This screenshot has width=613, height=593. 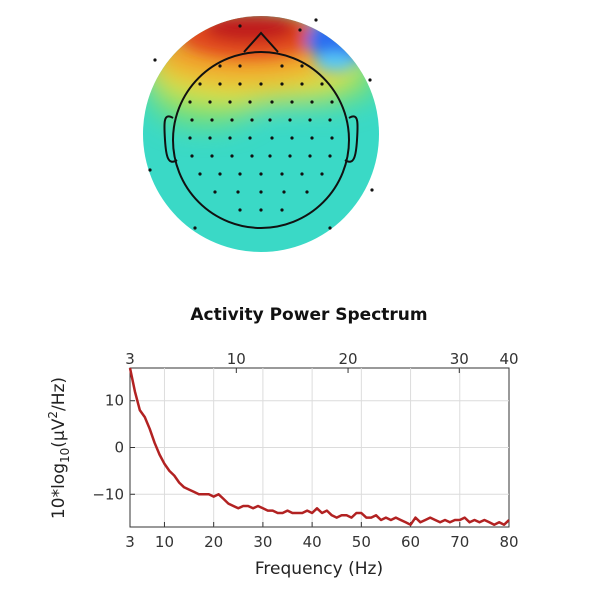 What do you see at coordinates (53, 415) in the screenshot?
I see `y-axis-label-superscript: 2` at bounding box center [53, 415].